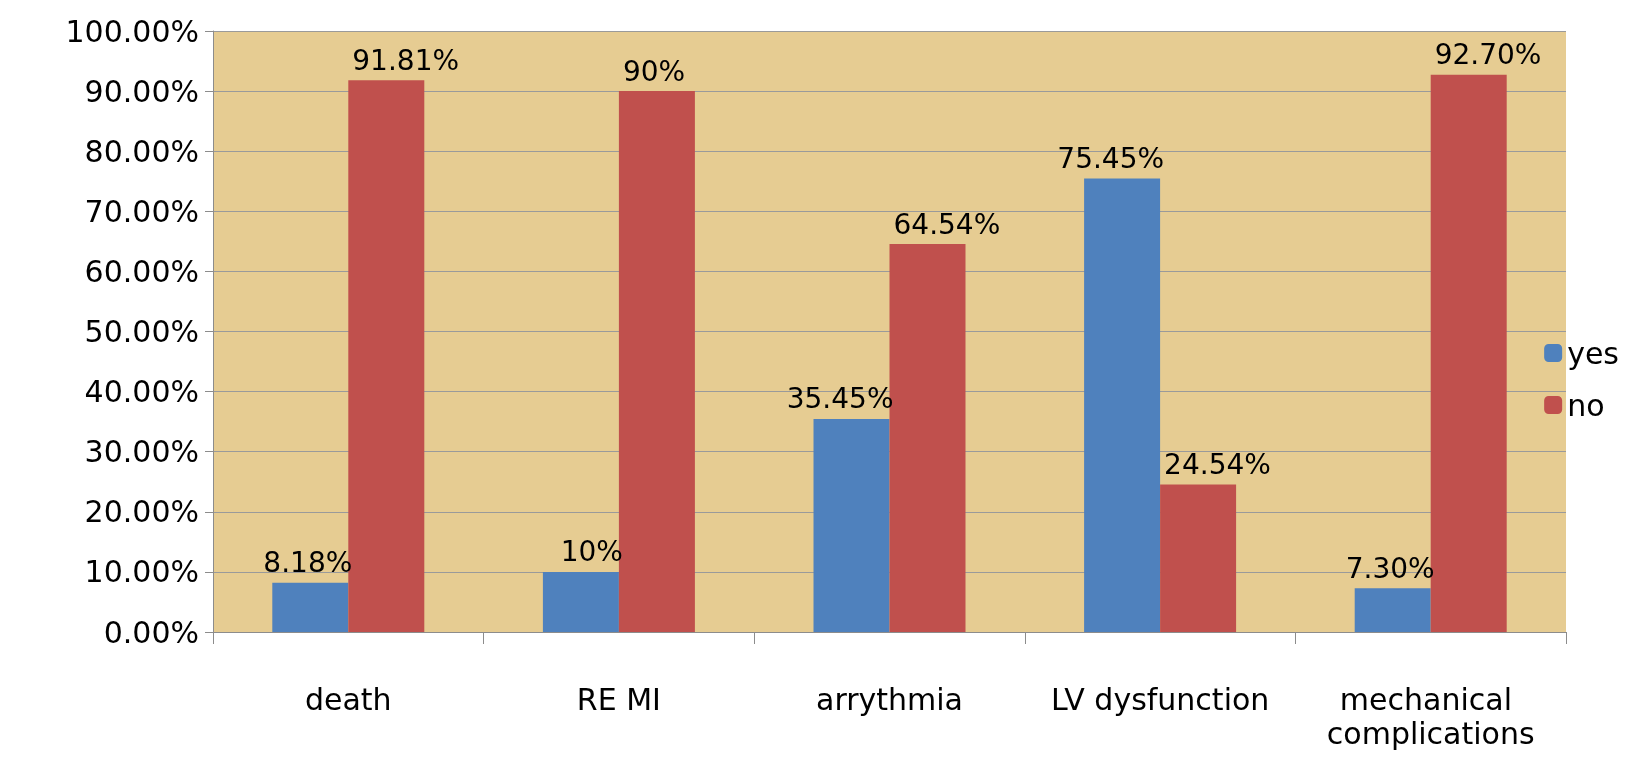 The height and width of the screenshot is (758, 1632). I want to click on data-label: 90%, so click(654, 71).